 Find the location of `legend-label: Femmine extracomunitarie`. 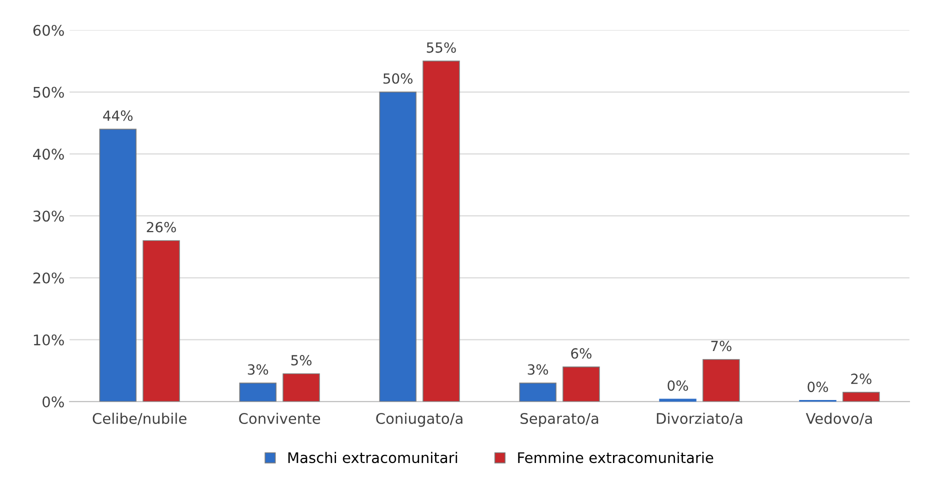

legend-label: Femmine extracomunitarie is located at coordinates (616, 458).